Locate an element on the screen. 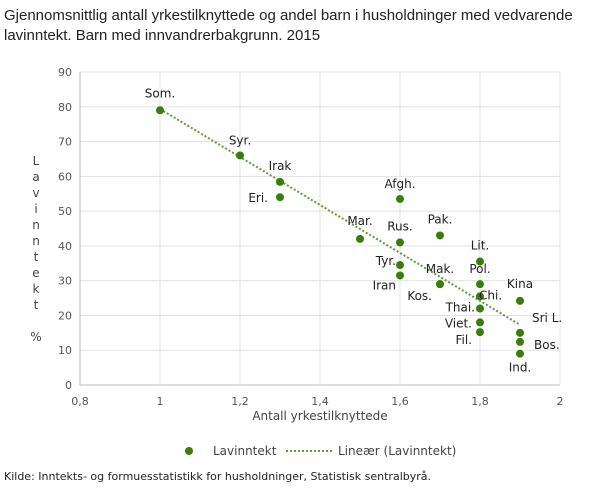 The height and width of the screenshot is (488, 608). data-label: Sri L. is located at coordinates (547, 318).